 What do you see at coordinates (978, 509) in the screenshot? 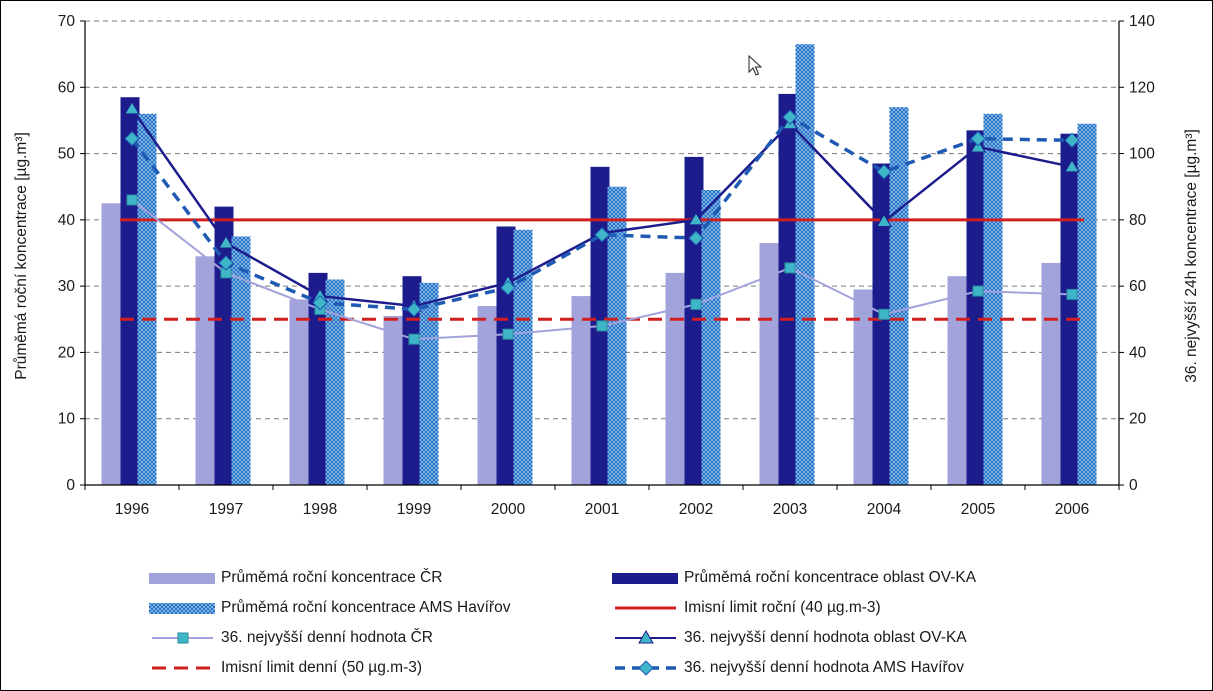
I see `x-tick-label: 2005` at bounding box center [978, 509].